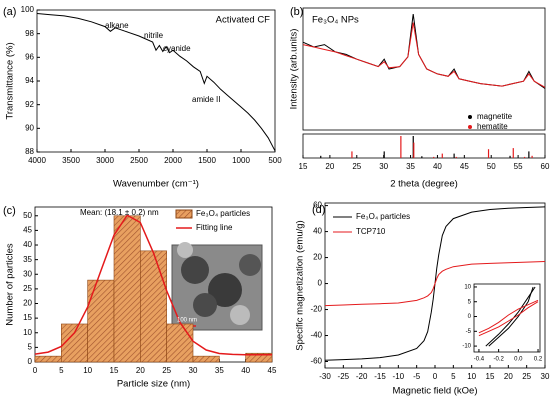 The width and height of the screenshot is (550, 398). I want to click on annotation: Mean: (18.1 ± 0.2) nm, so click(119, 212).